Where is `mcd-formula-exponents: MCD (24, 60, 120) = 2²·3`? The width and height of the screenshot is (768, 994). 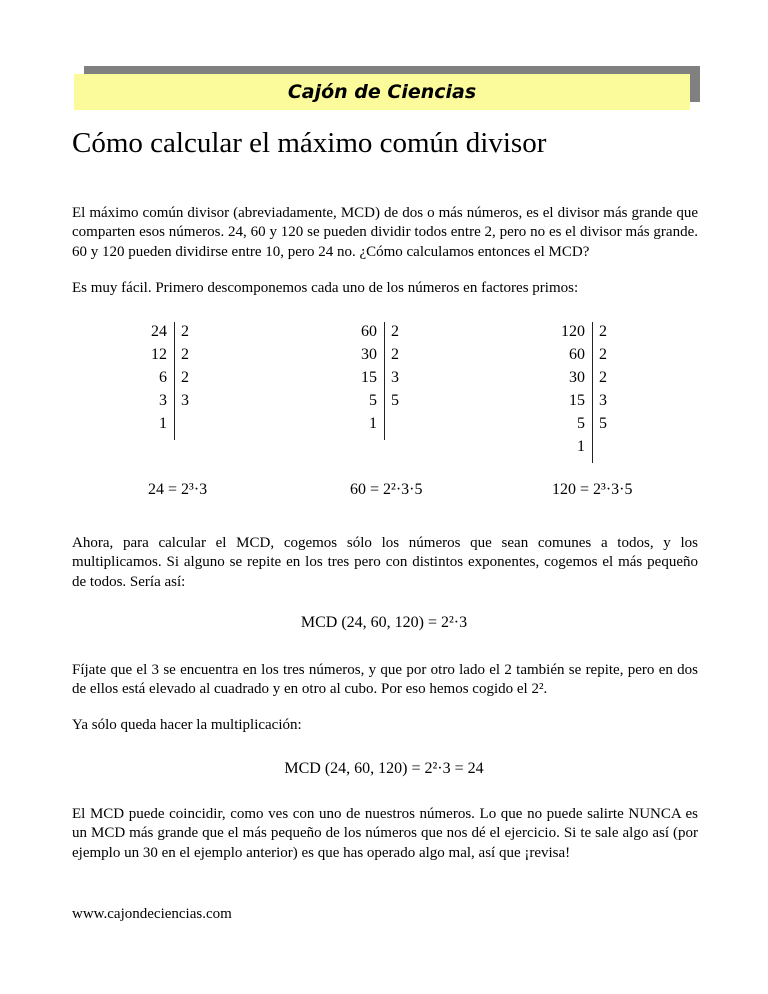 mcd-formula-exponents: MCD (24, 60, 120) = 2²·3 is located at coordinates (384, 622).